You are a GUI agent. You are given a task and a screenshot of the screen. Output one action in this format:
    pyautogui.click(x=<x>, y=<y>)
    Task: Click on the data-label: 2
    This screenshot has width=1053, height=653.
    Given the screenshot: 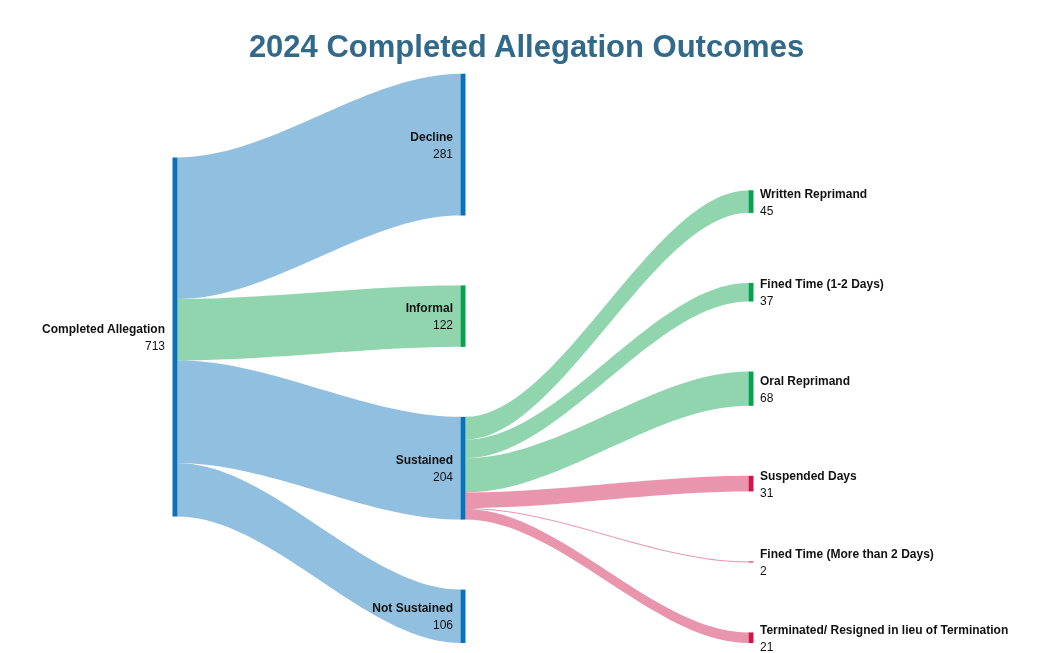 What is the action you would take?
    pyautogui.click(x=763, y=570)
    